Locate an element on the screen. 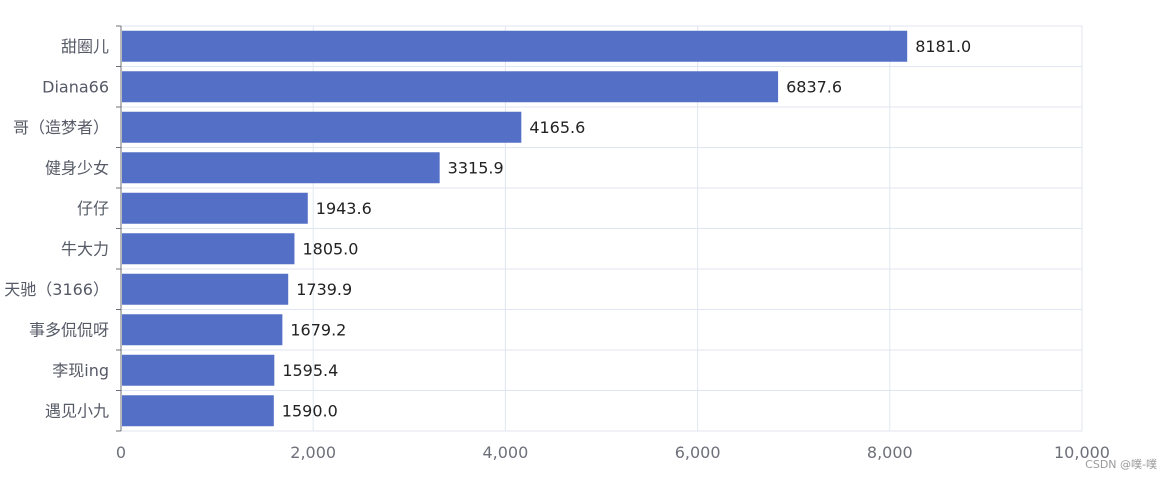 The height and width of the screenshot is (482, 1169). bar-value-label: 1595.4 is located at coordinates (310, 370).